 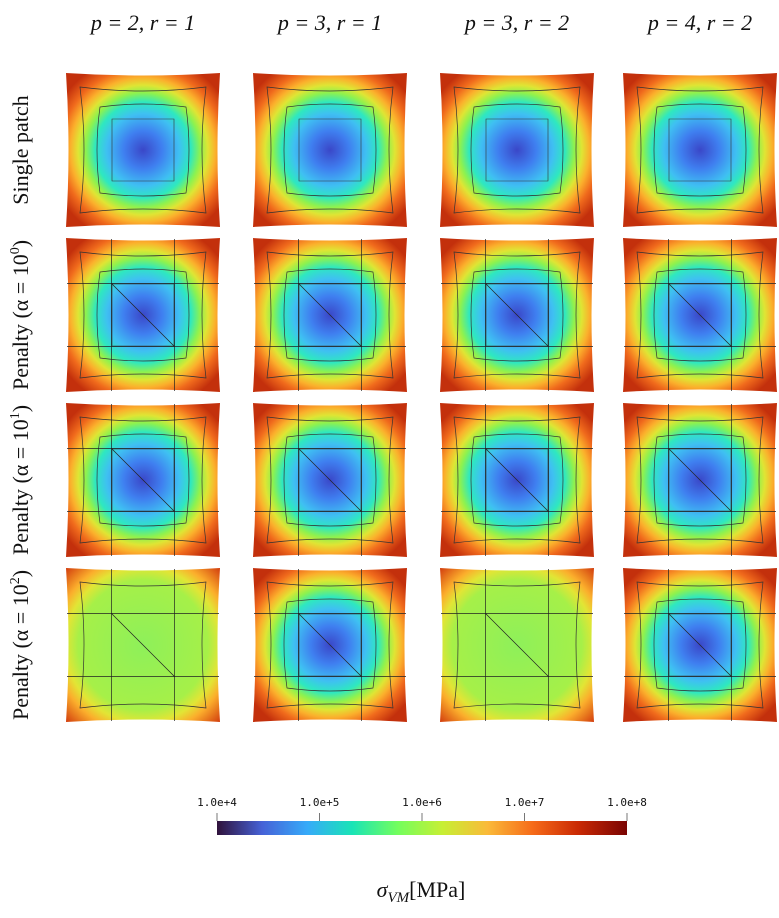 What do you see at coordinates (516, 22) in the screenshot?
I see `column-header: p = 3, r = 2` at bounding box center [516, 22].